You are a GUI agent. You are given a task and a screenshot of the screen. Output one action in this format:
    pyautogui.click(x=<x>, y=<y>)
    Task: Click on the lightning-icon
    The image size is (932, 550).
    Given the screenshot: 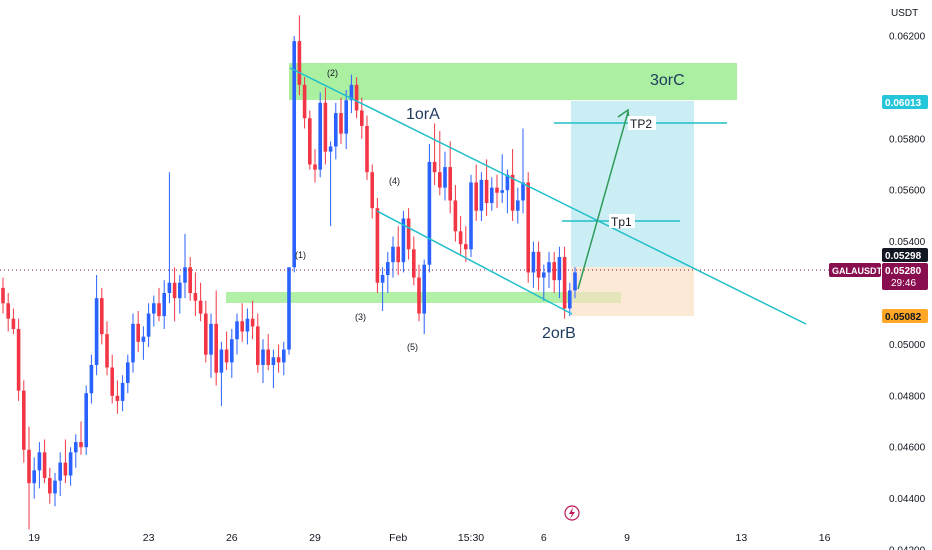 What is the action you would take?
    pyautogui.click(x=572, y=513)
    